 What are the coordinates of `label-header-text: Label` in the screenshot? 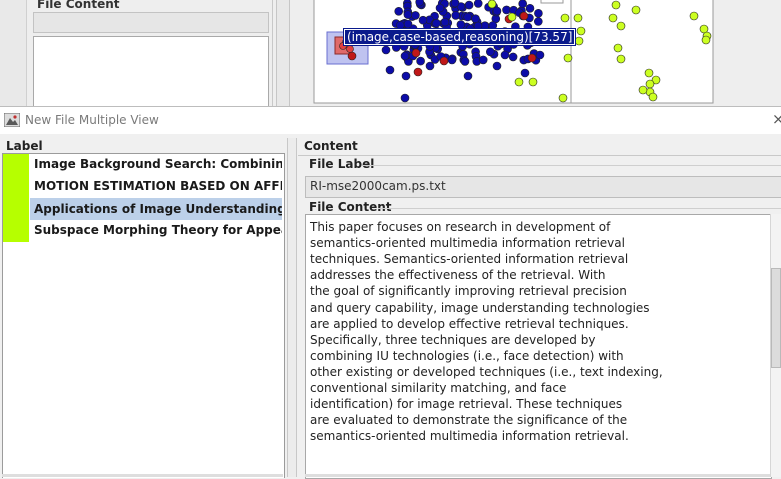 It's located at (24, 146).